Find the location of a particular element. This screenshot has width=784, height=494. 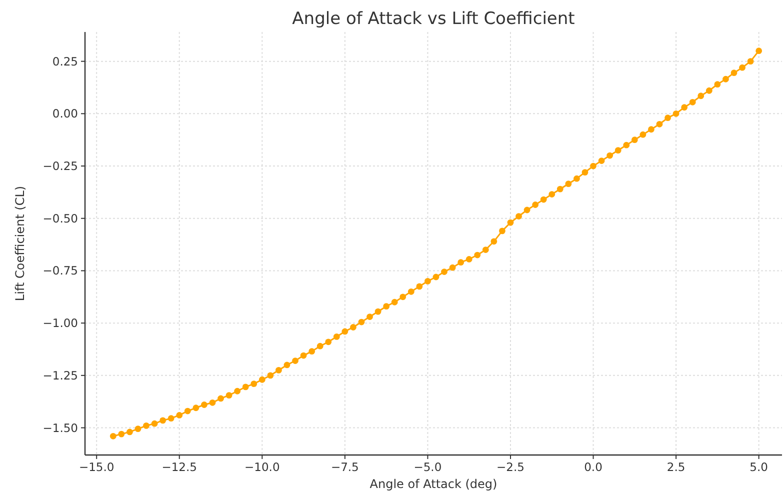

chart-title: Angle of Attack vs Lift Coefficient is located at coordinates (434, 19).